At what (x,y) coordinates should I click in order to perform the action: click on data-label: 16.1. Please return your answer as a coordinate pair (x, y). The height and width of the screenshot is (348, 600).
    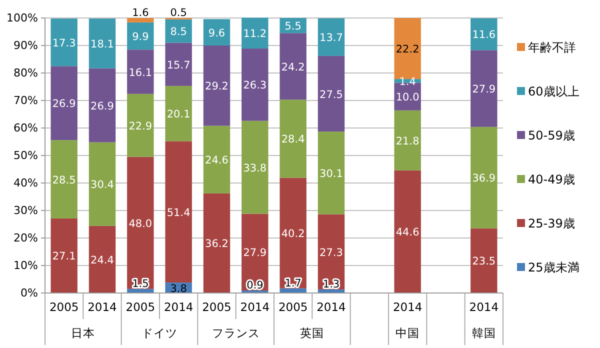
    Looking at the image, I should click on (140, 72).